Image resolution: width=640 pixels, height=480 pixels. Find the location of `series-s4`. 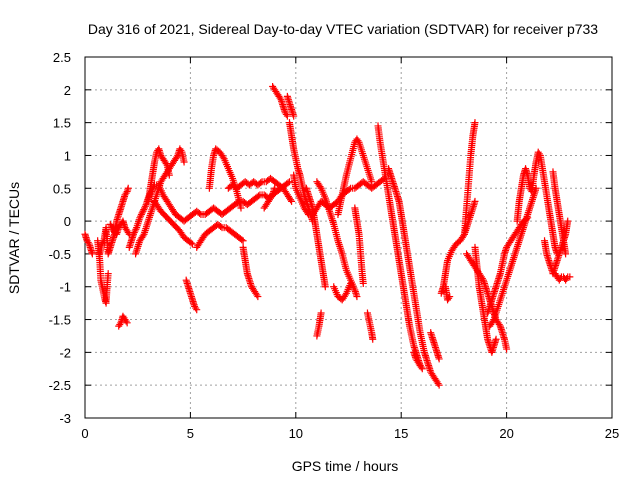

series-s4 is located at coordinates (119, 227).